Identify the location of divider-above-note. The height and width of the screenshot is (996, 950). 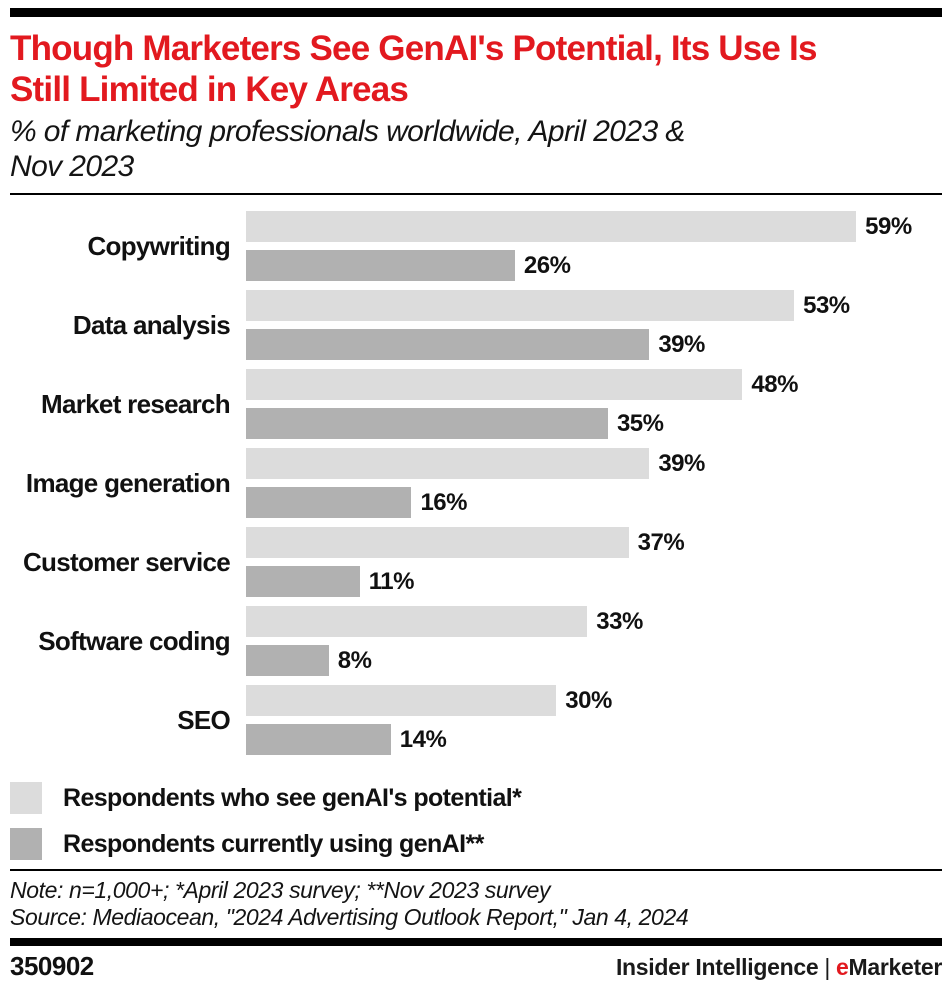
(476, 870).